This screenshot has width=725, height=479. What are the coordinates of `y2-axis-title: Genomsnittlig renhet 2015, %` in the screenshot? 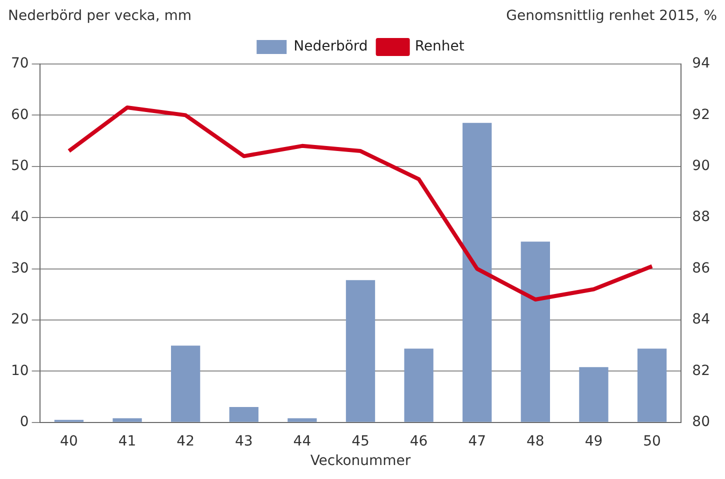 It's located at (611, 17).